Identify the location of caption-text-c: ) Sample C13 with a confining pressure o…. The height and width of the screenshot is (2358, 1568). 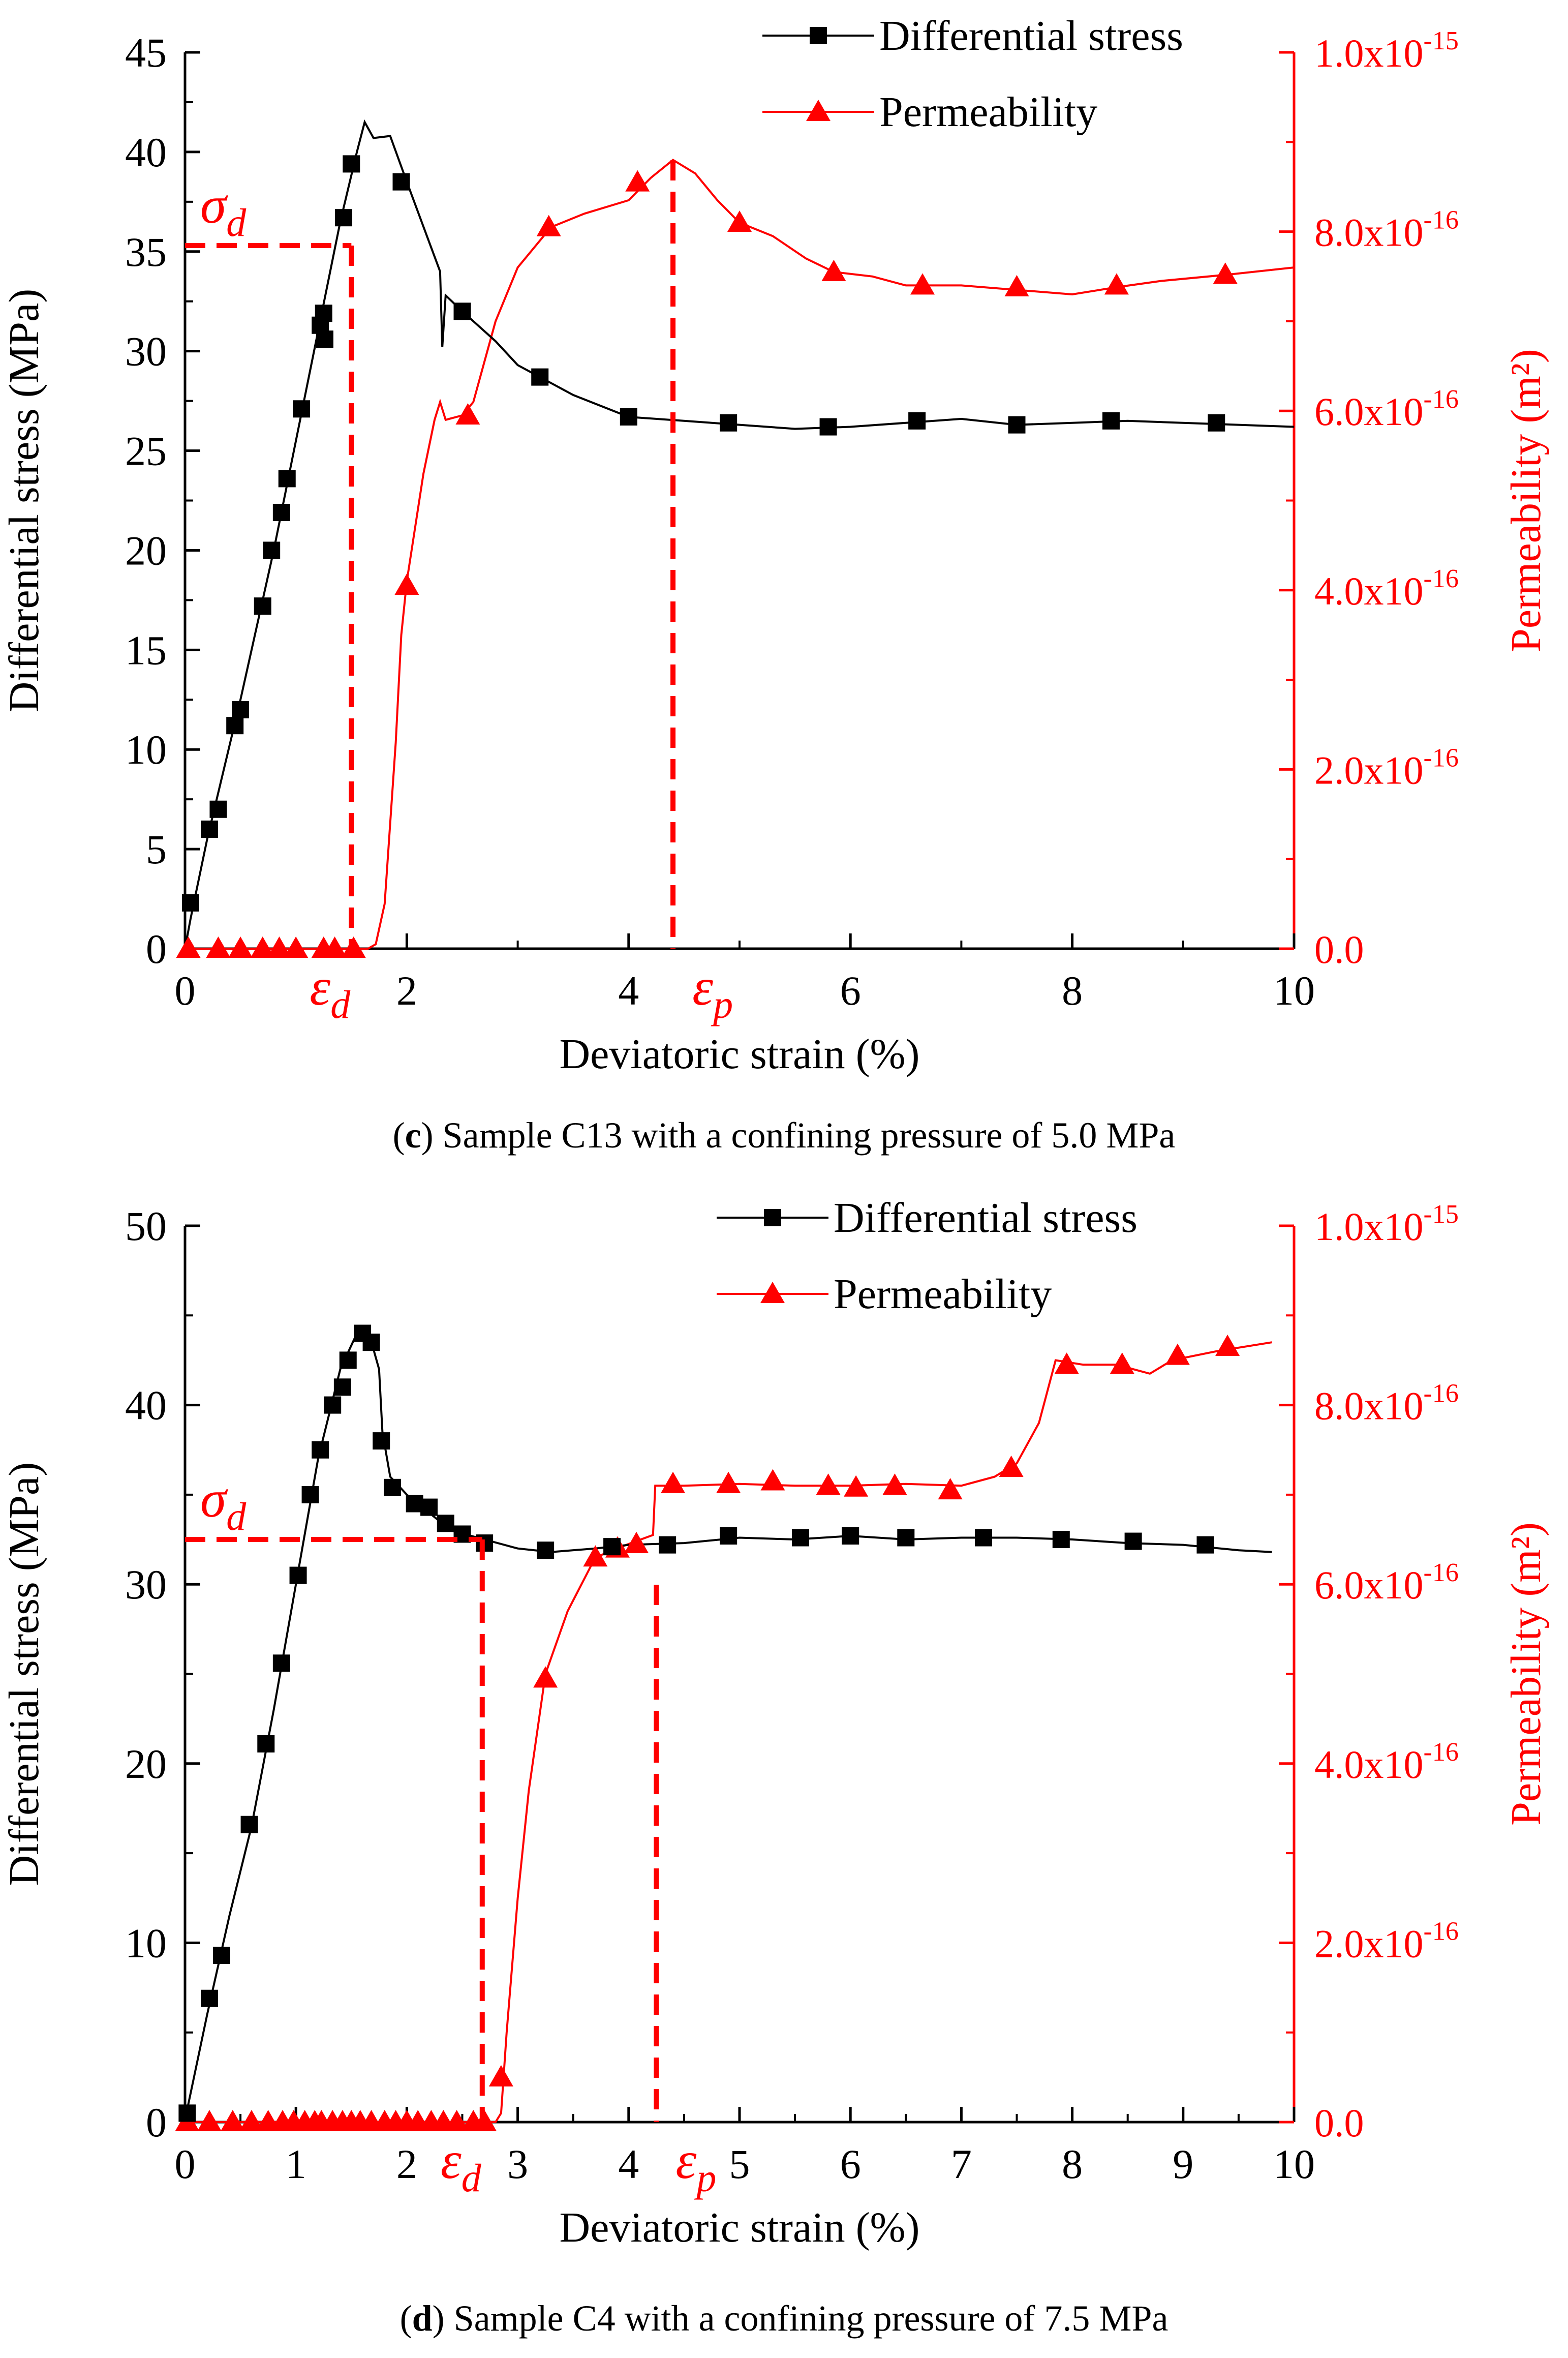
(798, 1135).